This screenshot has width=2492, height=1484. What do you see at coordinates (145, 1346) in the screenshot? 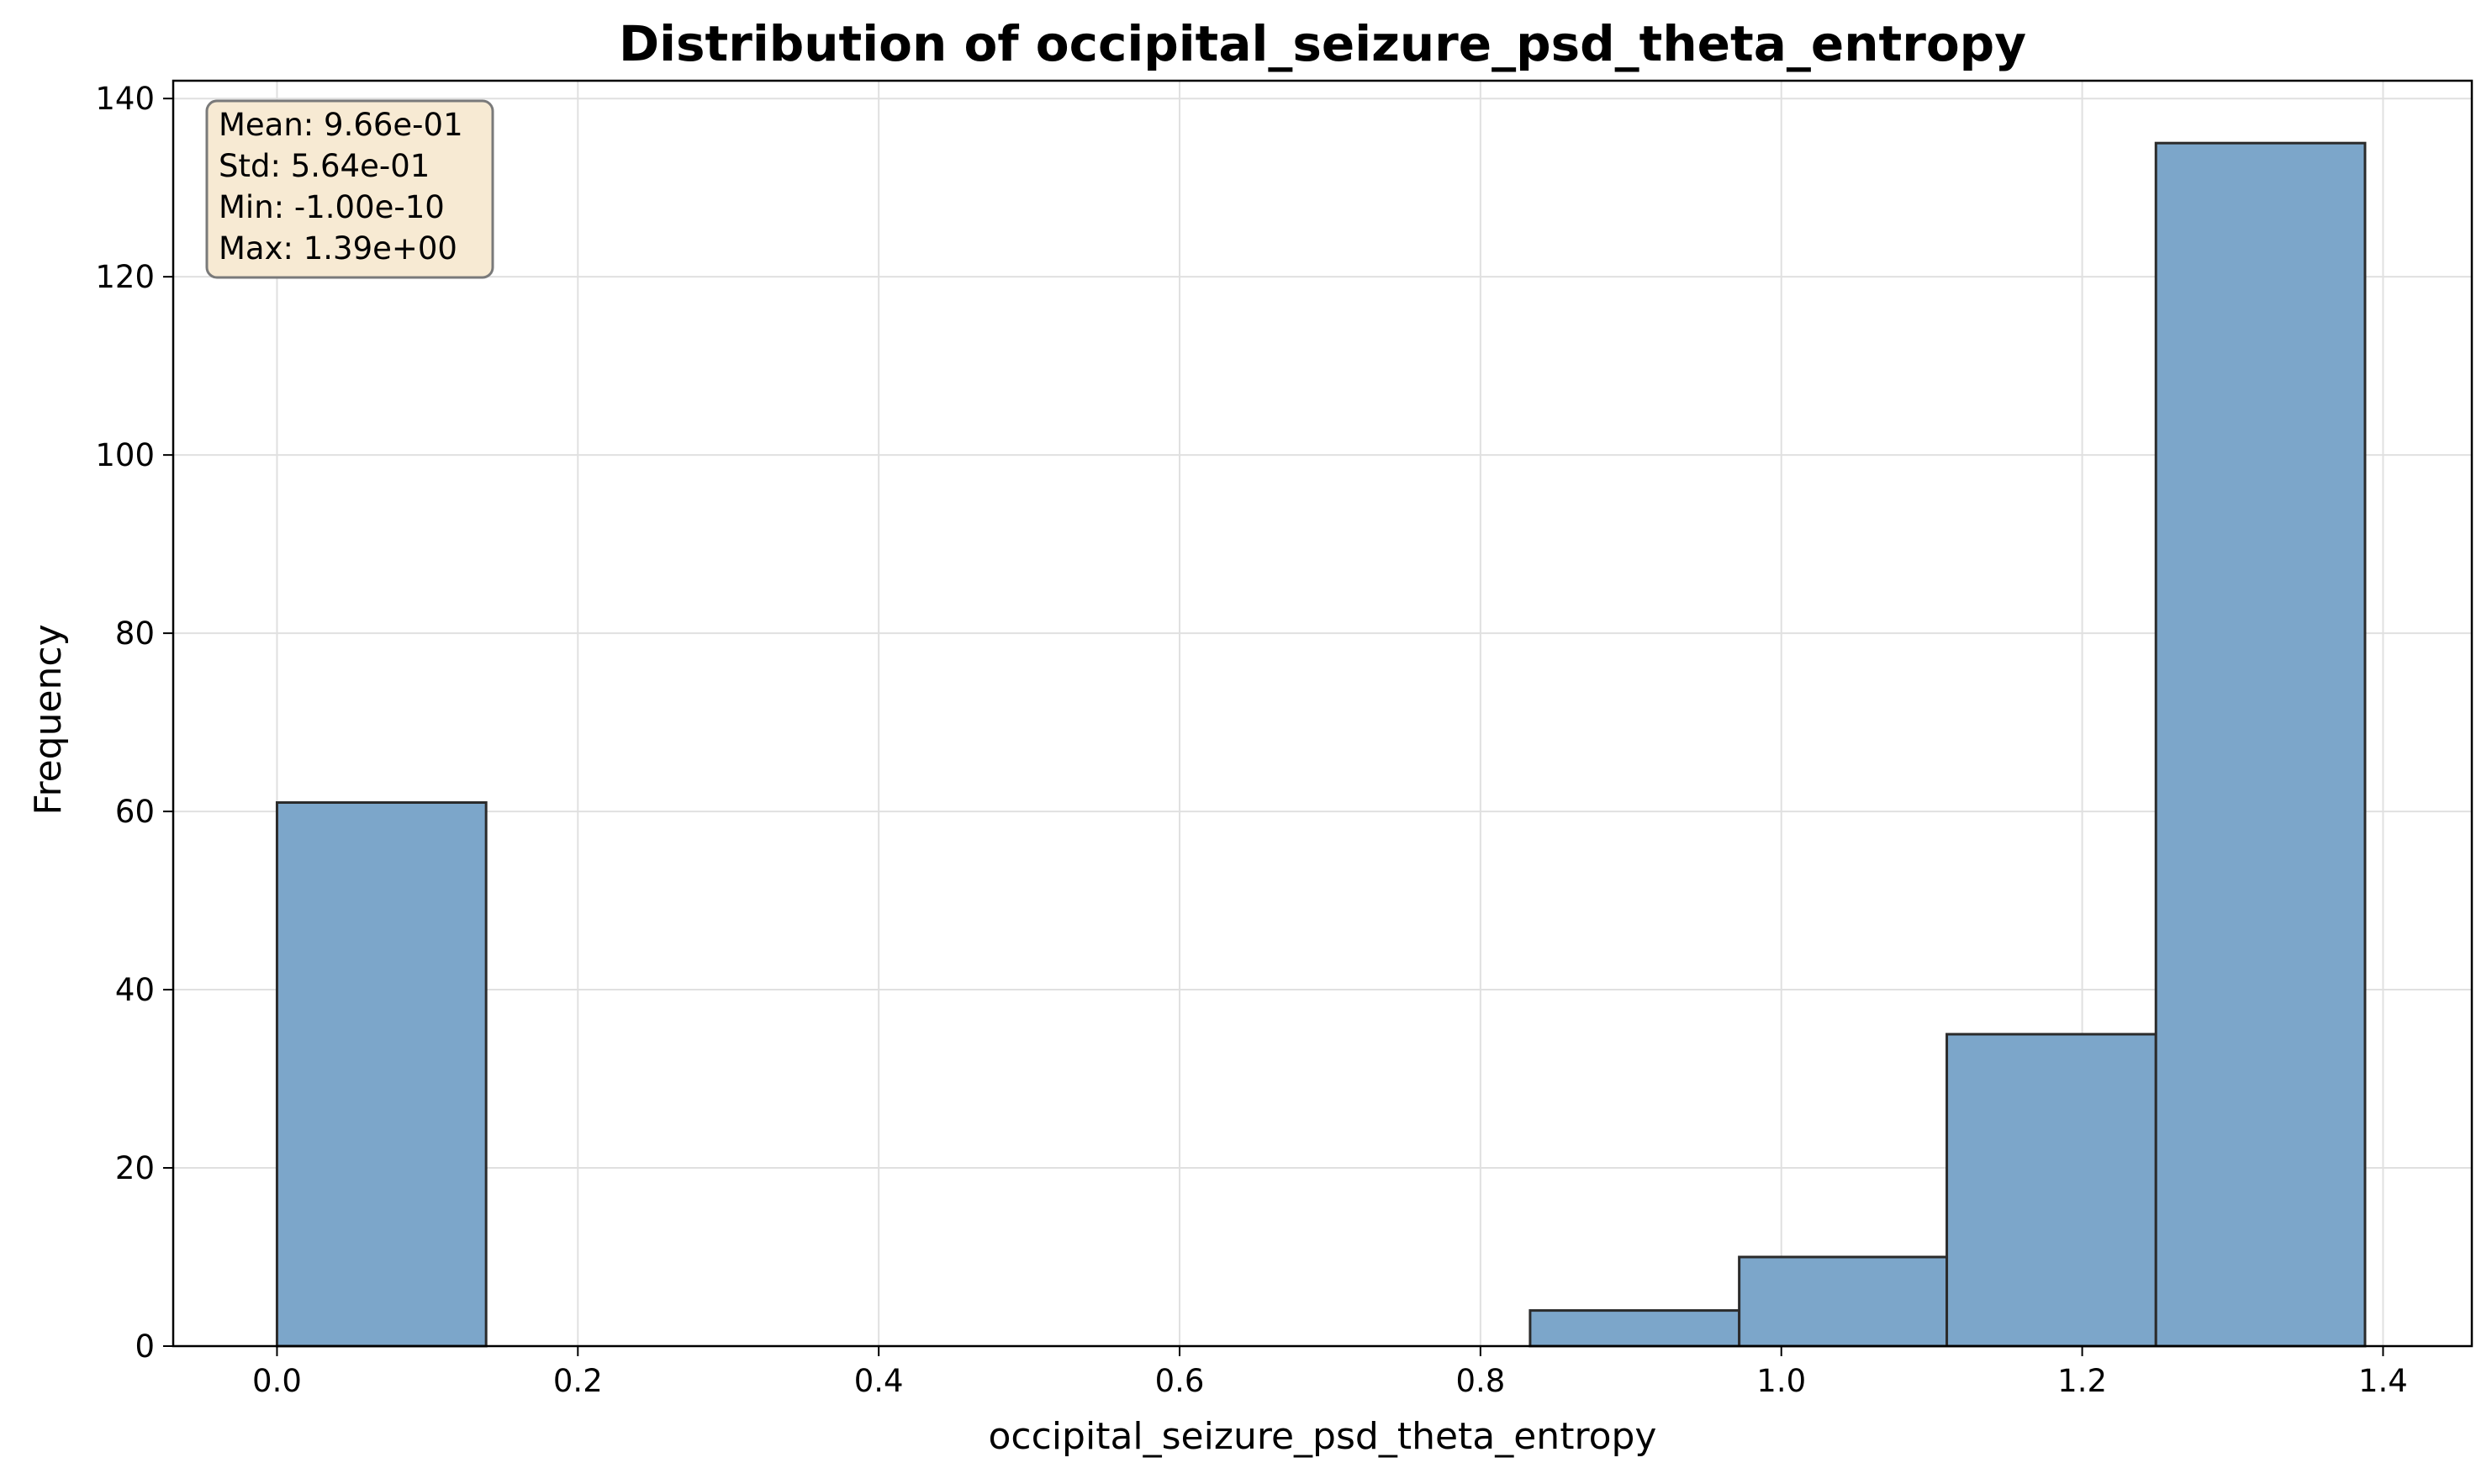
I see `y-tick-label: 0` at bounding box center [145, 1346].